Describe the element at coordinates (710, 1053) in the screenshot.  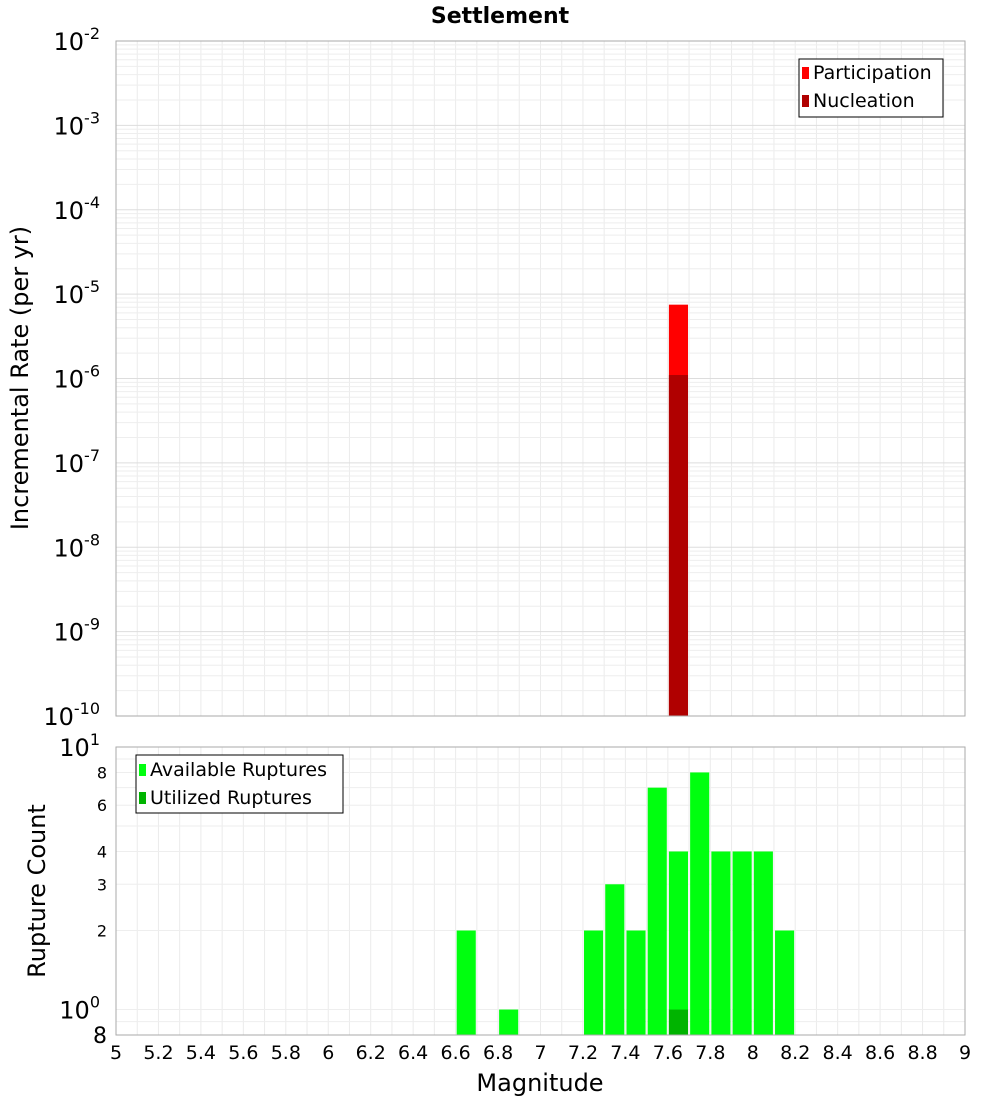
I see `x-tick-label: 7.8` at that location.